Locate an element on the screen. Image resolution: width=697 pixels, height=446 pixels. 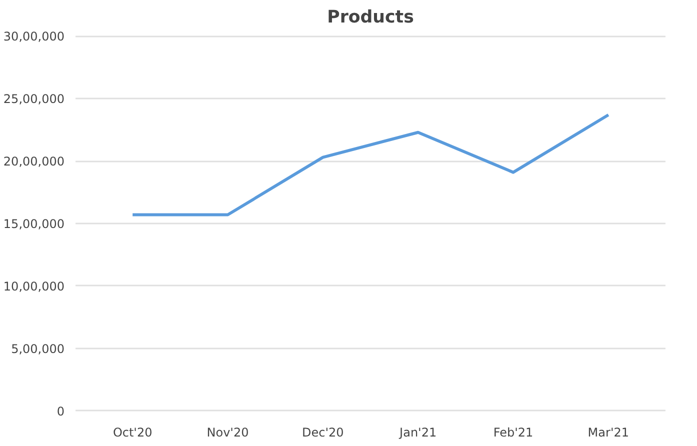
y-tick-label: 30,00,000 is located at coordinates (34, 37).